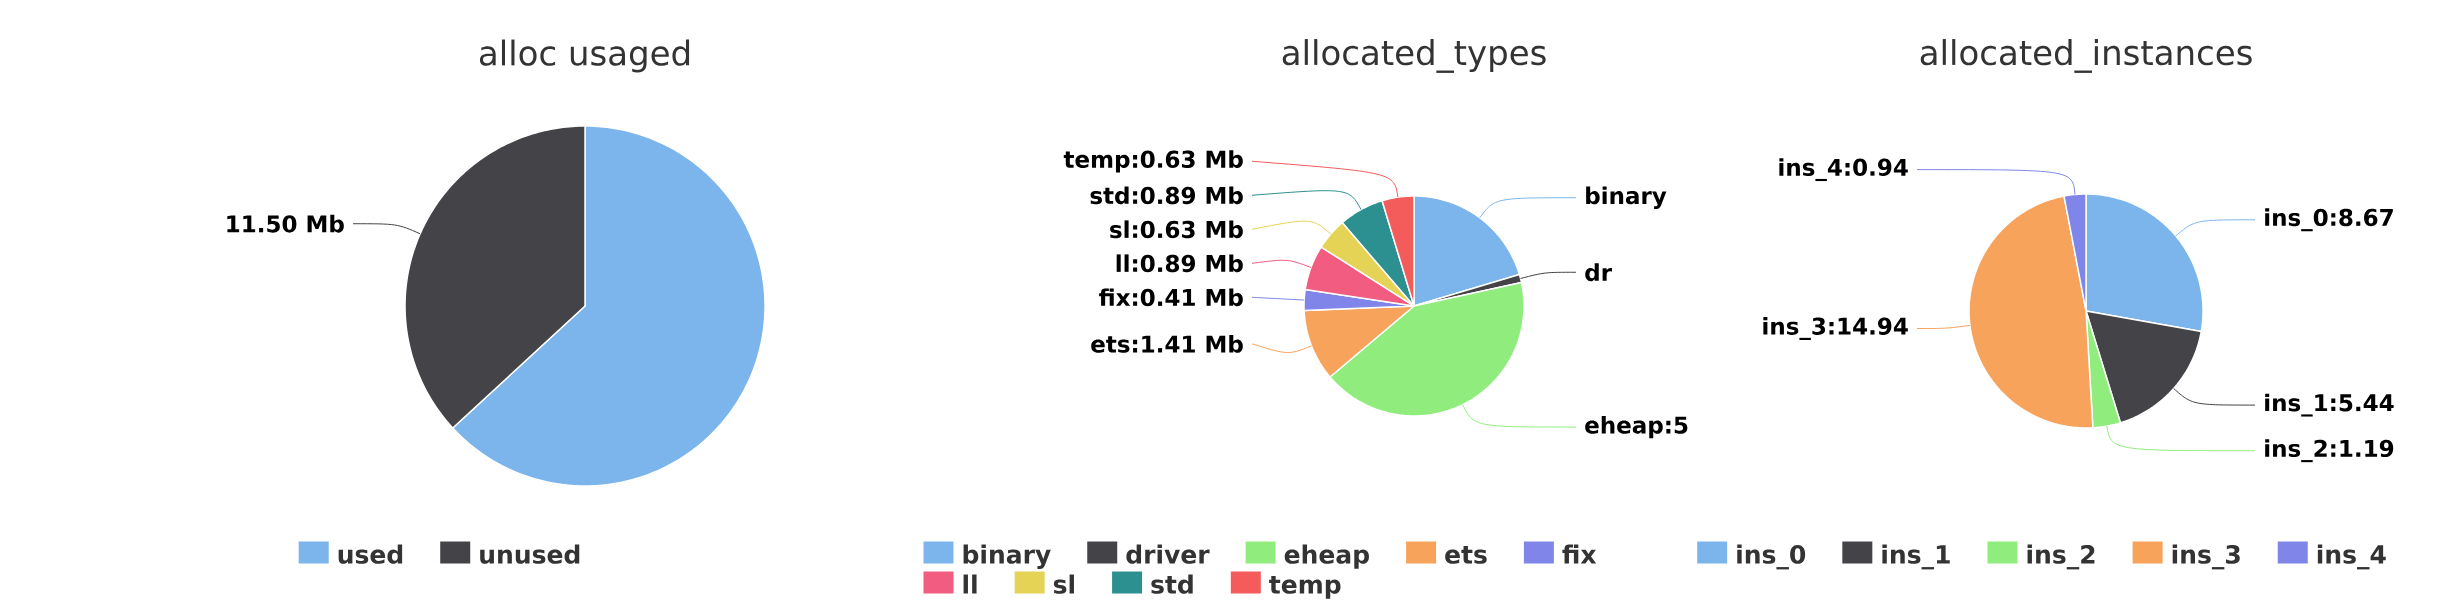 The image size is (2444, 616). I want to click on data-label: ins_4:0.94, so click(1843, 170).